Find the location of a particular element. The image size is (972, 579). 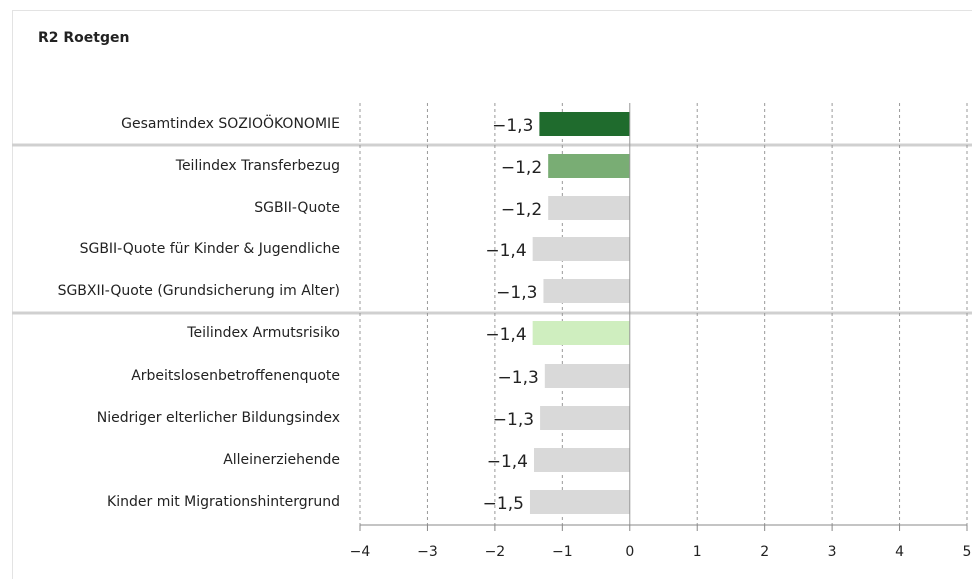

value-label: −1,5 is located at coordinates (503, 504).